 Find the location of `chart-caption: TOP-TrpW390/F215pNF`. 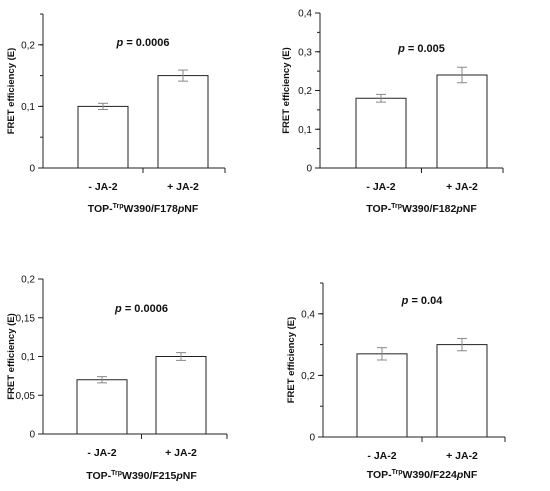

chart-caption: TOP-TrpW390/F215pNF is located at coordinates (141, 476).